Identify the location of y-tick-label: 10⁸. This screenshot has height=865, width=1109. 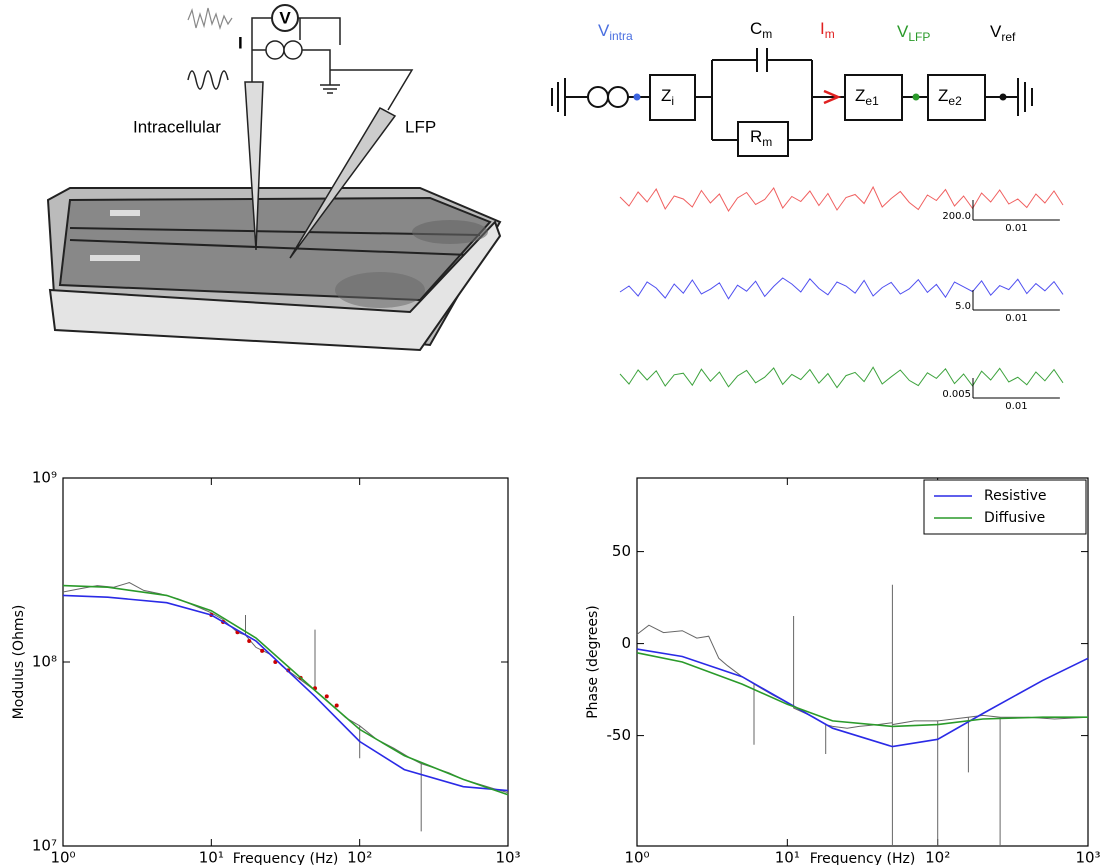
(44, 662).